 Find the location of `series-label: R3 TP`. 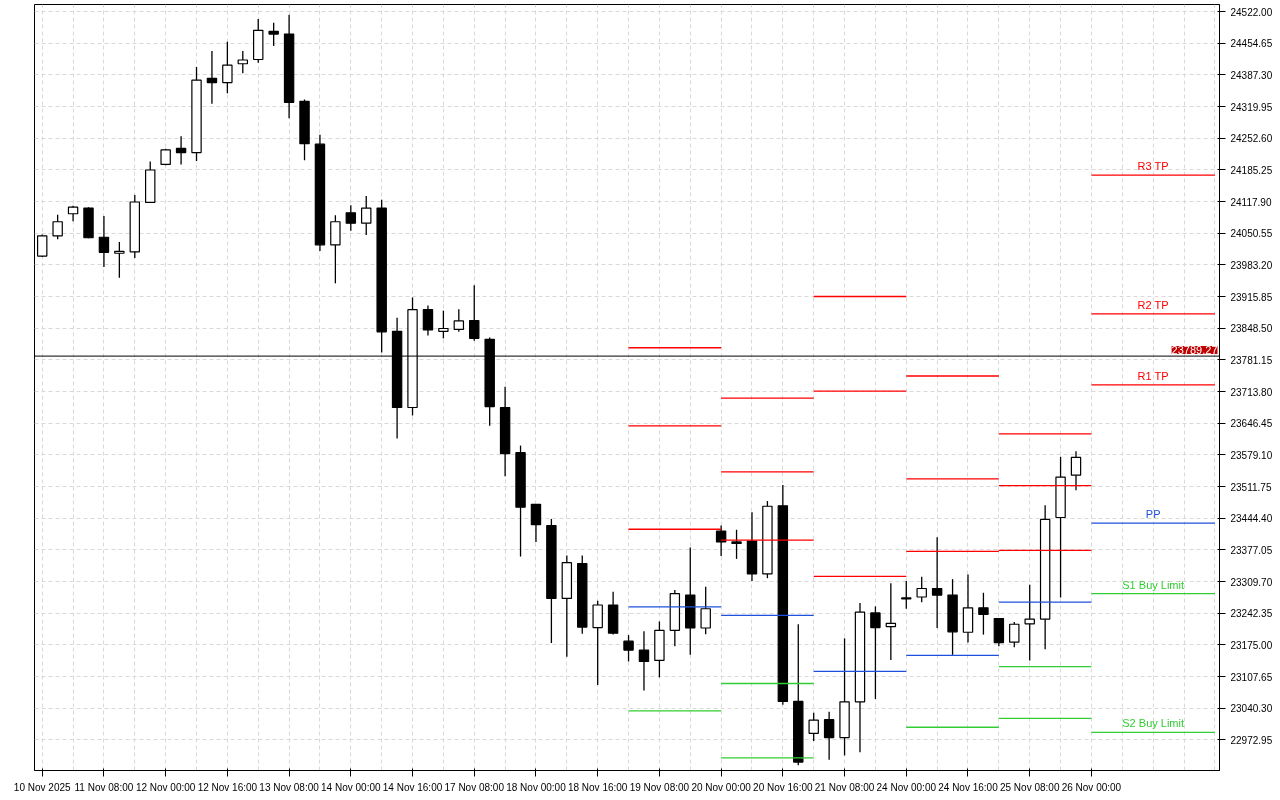

series-label: R3 TP is located at coordinates (1153, 166).